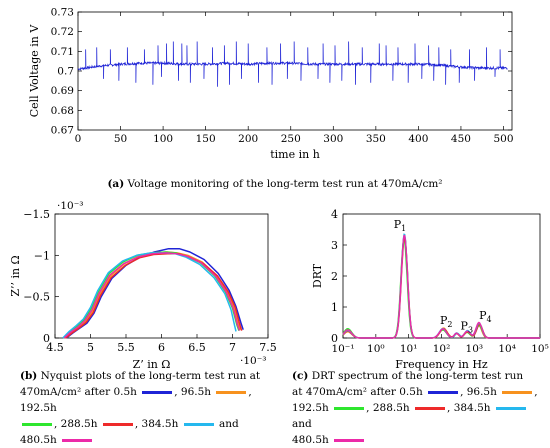 The width and height of the screenshot is (550, 448). I want to click on swatch-c-192.5h, so click(349, 408).